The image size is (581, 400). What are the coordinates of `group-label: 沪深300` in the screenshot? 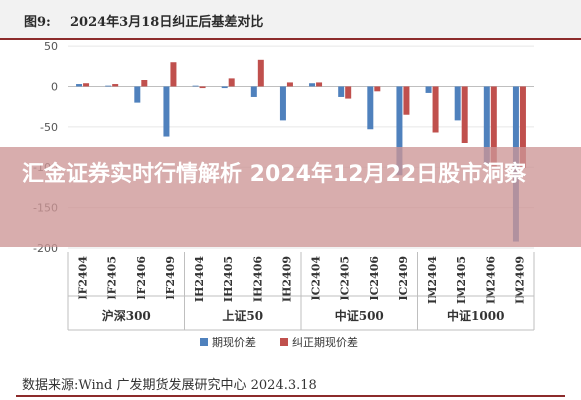 It's located at (126, 315).